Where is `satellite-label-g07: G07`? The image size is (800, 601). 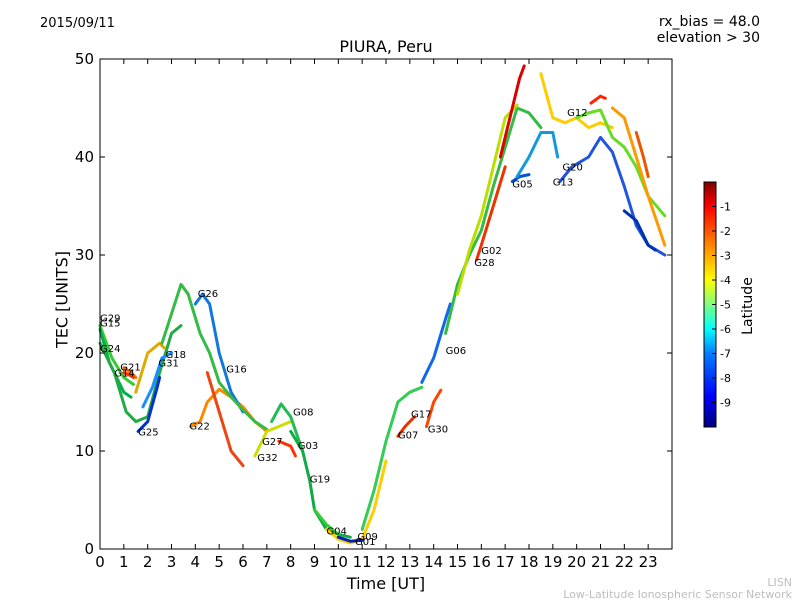
satellite-label-g07: G07 is located at coordinates (408, 435).